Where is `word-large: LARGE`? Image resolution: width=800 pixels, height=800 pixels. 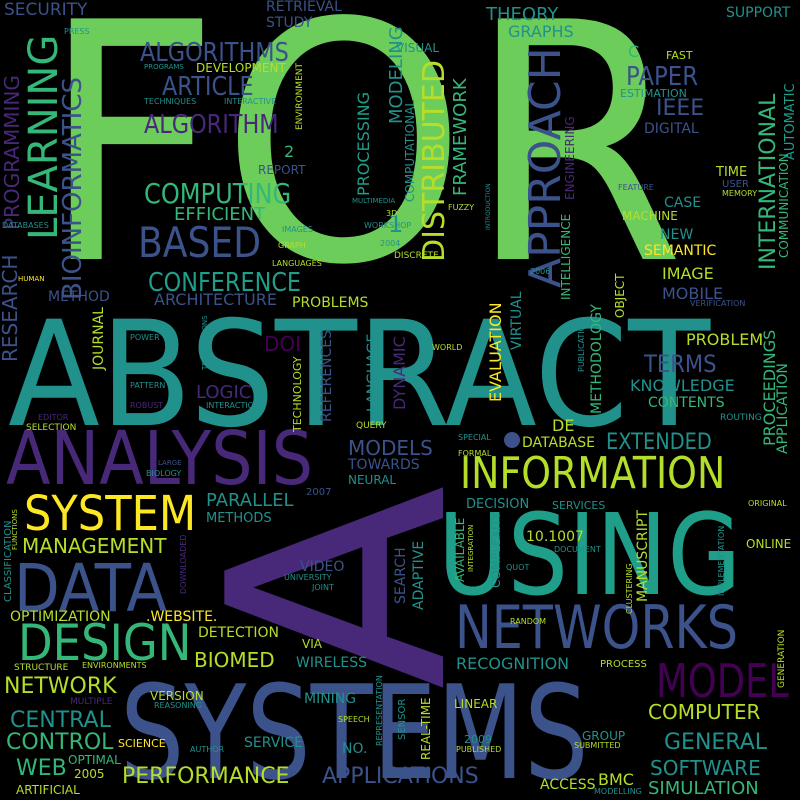 word-large: LARGE is located at coordinates (170, 463).